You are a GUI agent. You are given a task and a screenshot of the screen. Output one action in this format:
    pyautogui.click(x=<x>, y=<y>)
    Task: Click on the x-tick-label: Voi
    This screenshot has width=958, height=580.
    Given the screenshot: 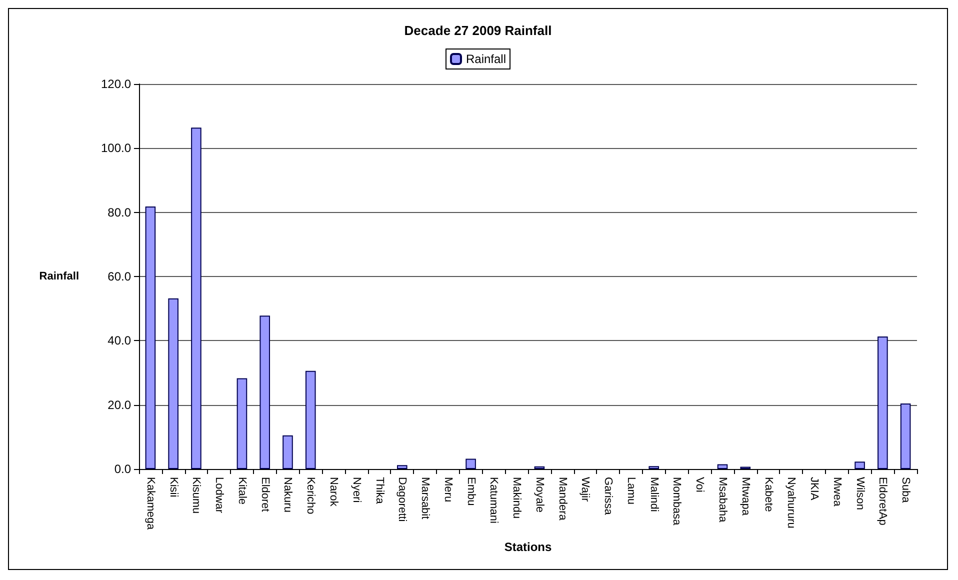 What is the action you would take?
    pyautogui.click(x=700, y=484)
    